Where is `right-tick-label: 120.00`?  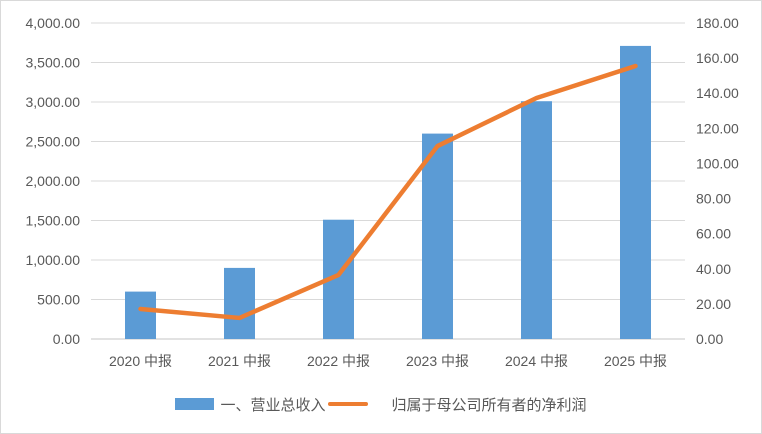
right-tick-label: 120.00 is located at coordinates (717, 128).